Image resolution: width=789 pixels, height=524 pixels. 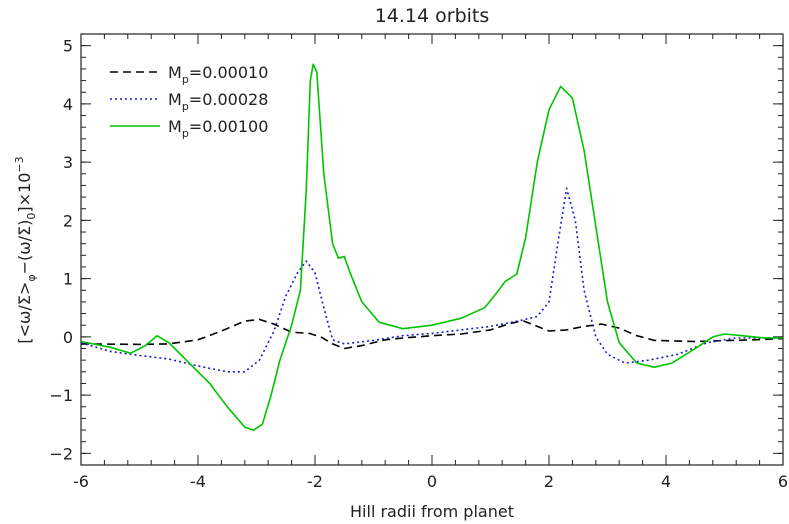 What do you see at coordinates (31, 216) in the screenshot?
I see `y-title-sub-zero: 0` at bounding box center [31, 216].